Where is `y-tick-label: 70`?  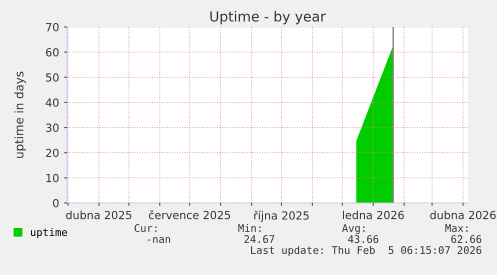 y-tick-label: 70 is located at coordinates (52, 27).